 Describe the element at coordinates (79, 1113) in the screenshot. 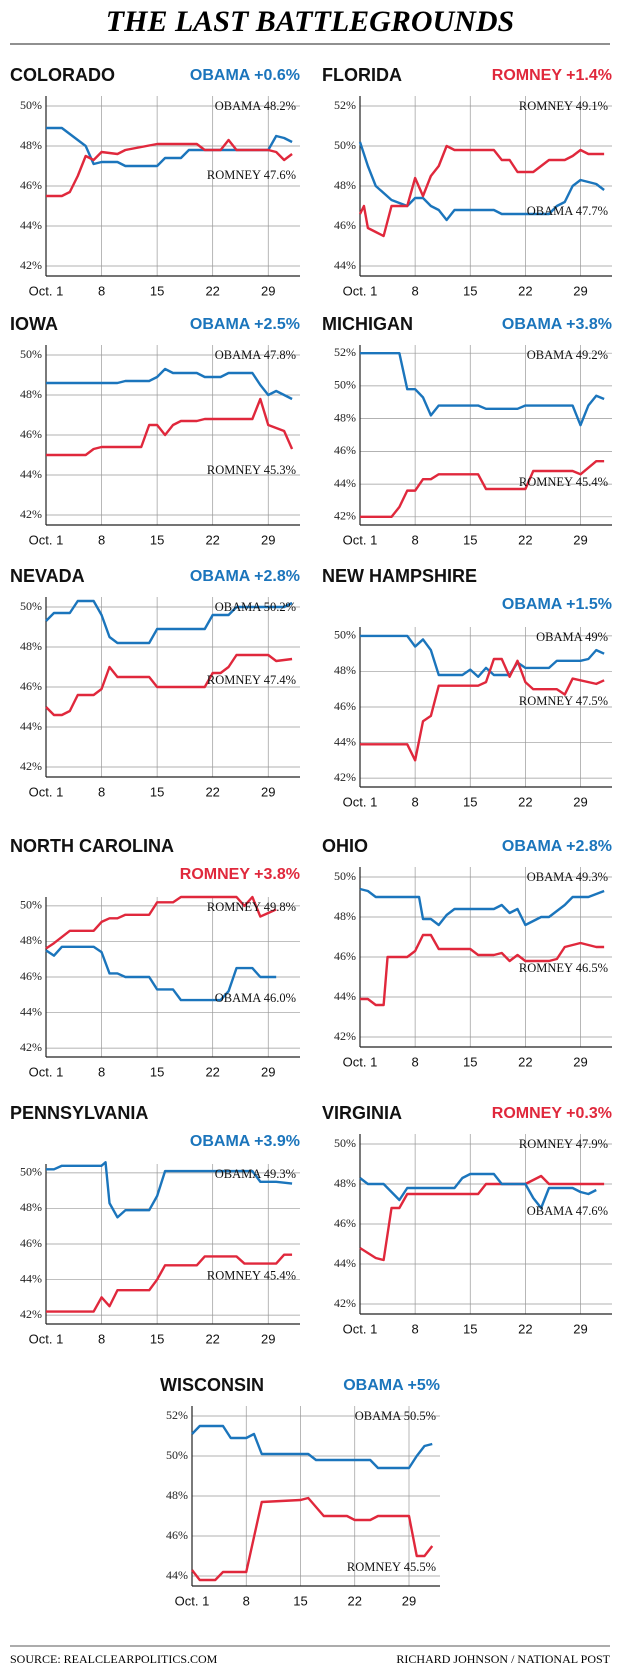

I see `chart-title: PENNSYLVANIA` at that location.